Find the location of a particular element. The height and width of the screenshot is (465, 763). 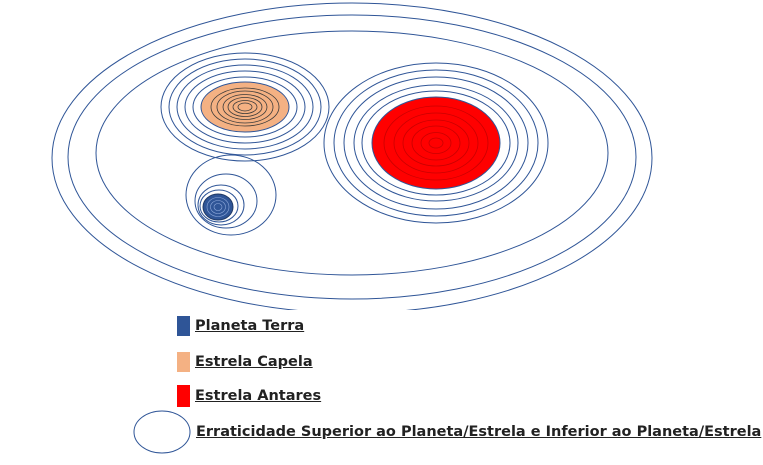

legend-item-antares: Estrela Antares is located at coordinates (249, 396).